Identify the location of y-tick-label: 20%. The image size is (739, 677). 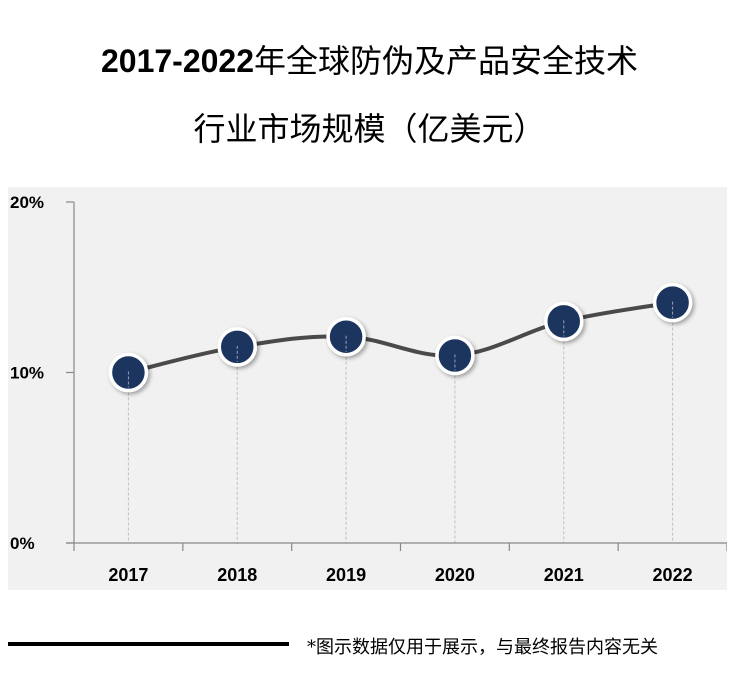
(27, 202).